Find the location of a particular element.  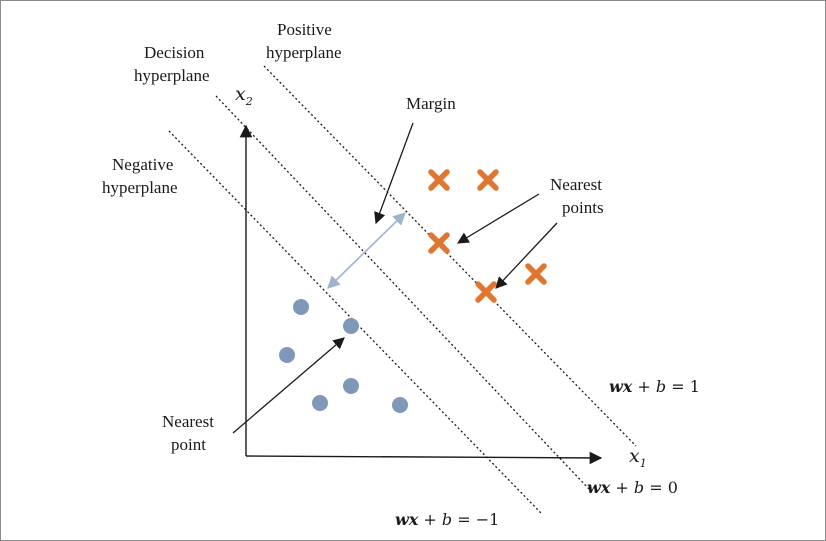

circle-points is located at coordinates (343, 356).